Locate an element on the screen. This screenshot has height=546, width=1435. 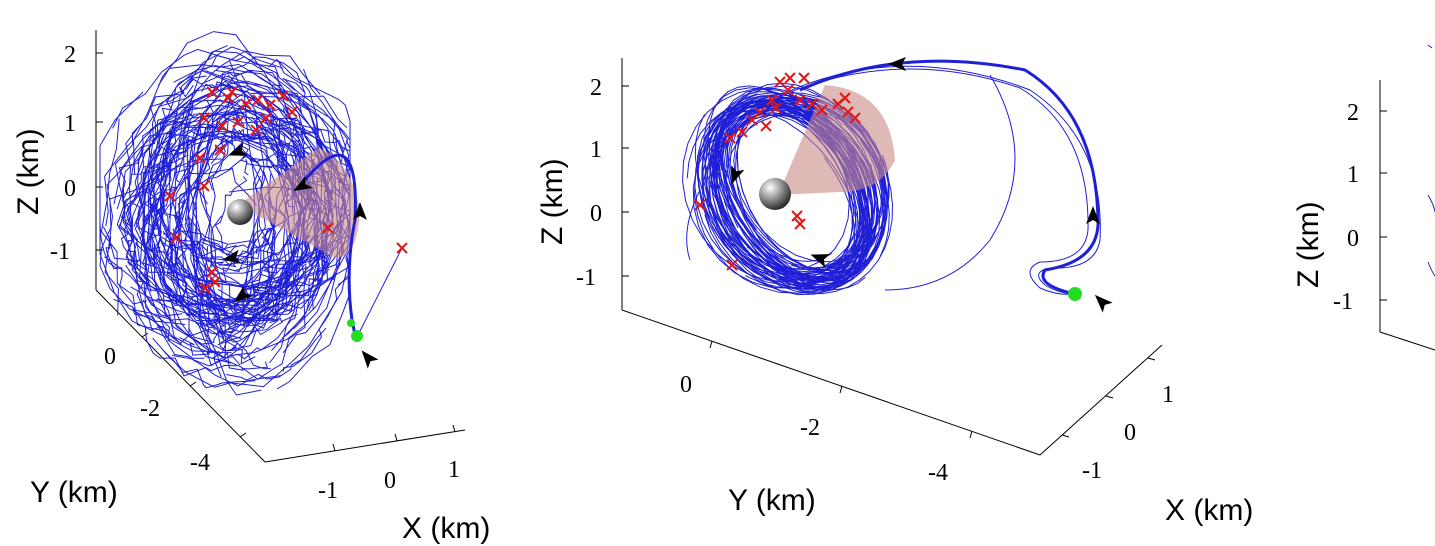
p2-ztick-label: -1 is located at coordinates (586, 278).